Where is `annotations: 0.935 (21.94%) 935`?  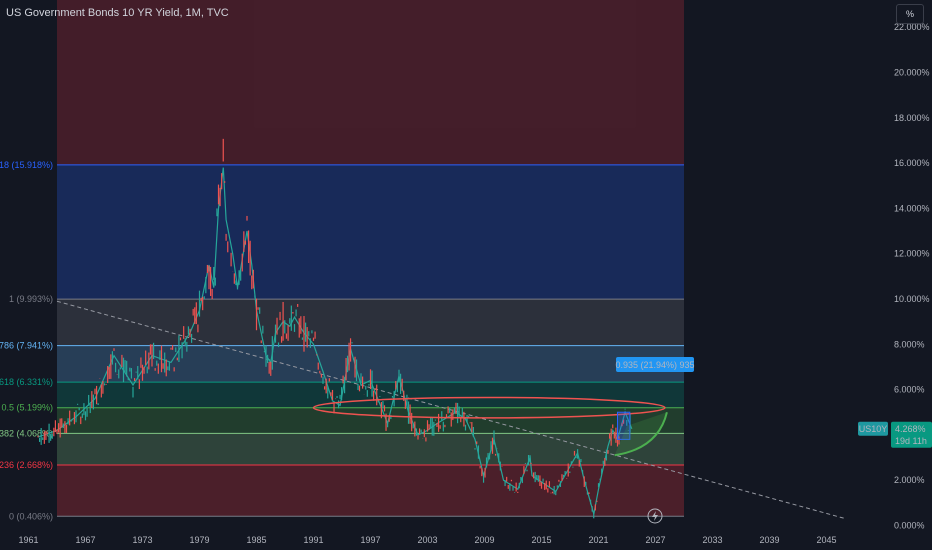
annotations: 0.935 (21.94%) 935 is located at coordinates (503, 407).